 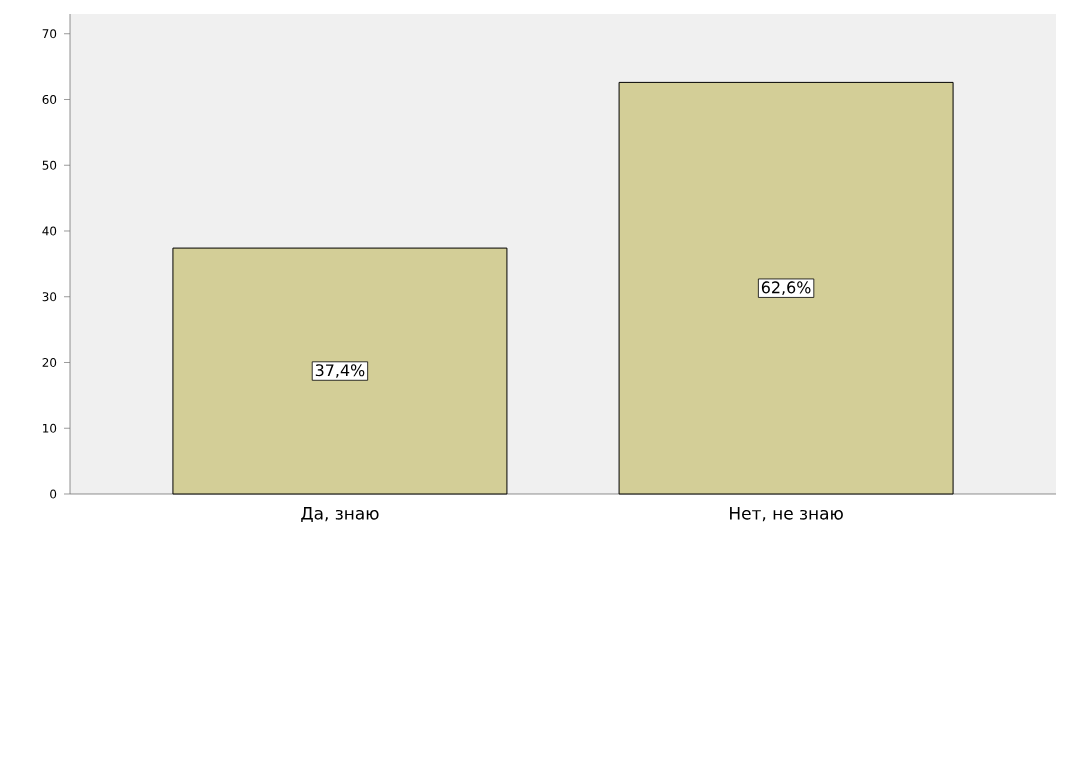 I want to click on x-tick-label: Нет, не знаю, so click(x=786, y=514).